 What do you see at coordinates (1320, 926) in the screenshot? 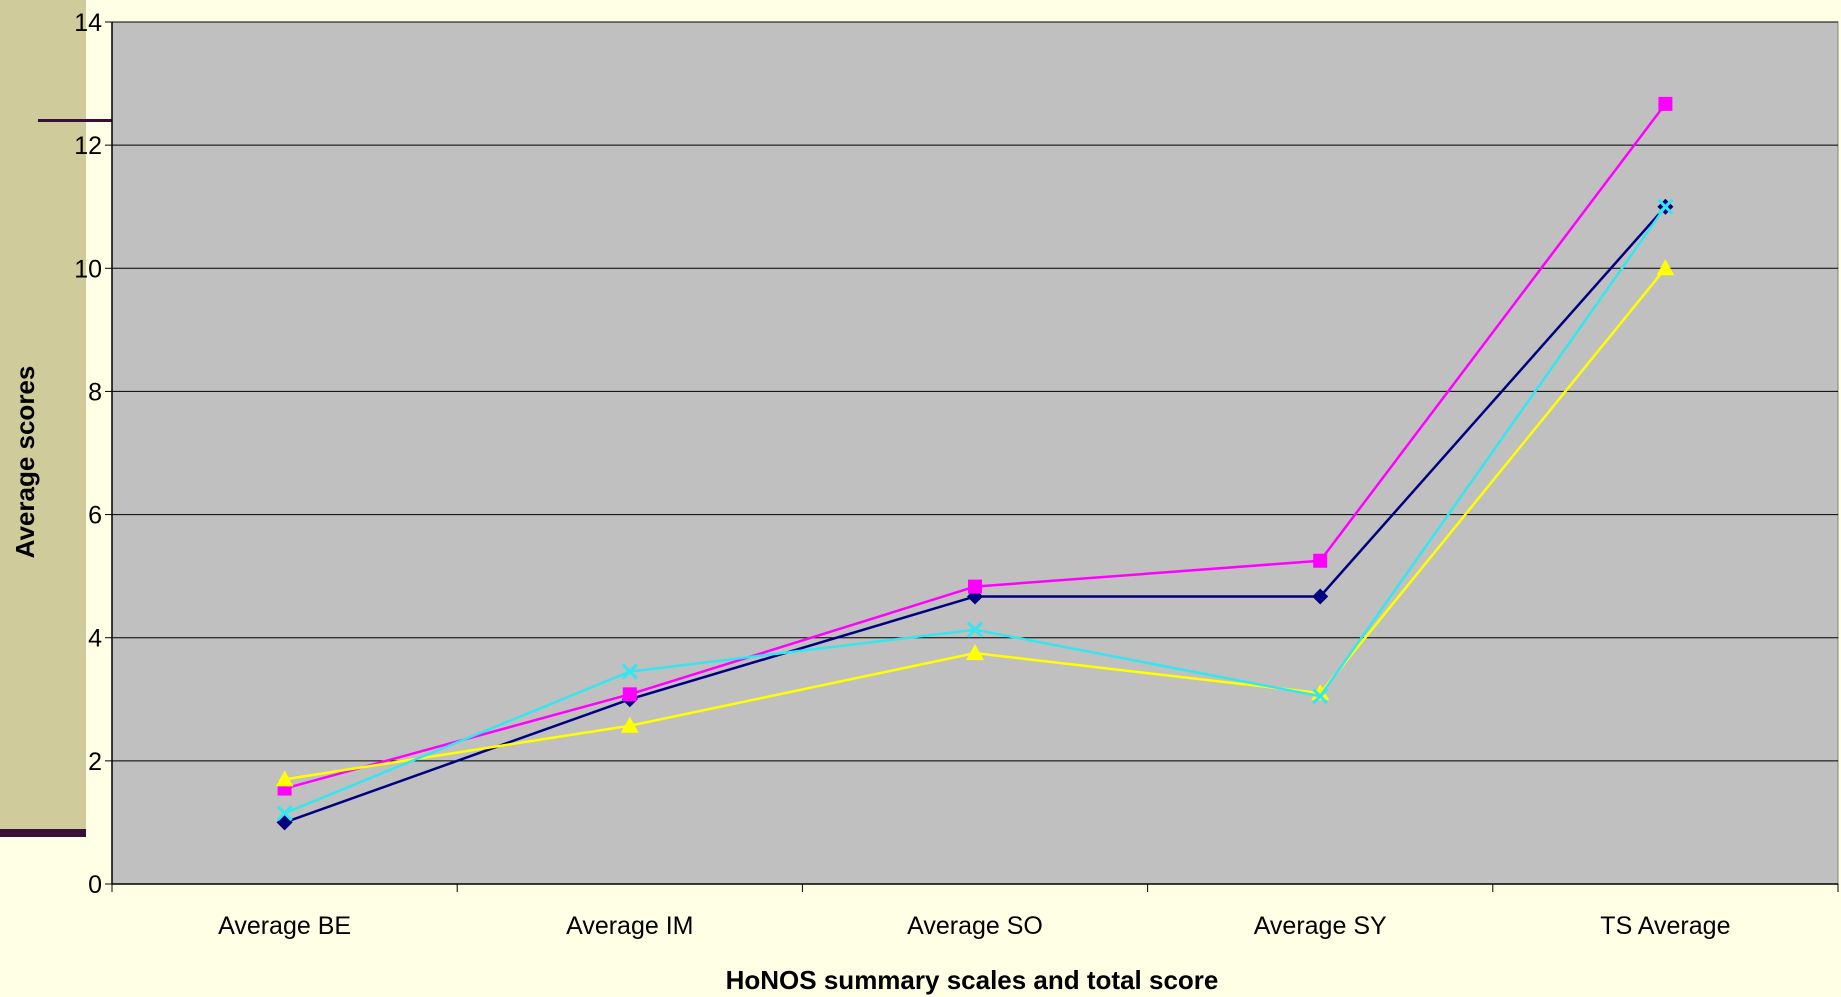
I see `x-tick-label-3: Average SY` at bounding box center [1320, 926].